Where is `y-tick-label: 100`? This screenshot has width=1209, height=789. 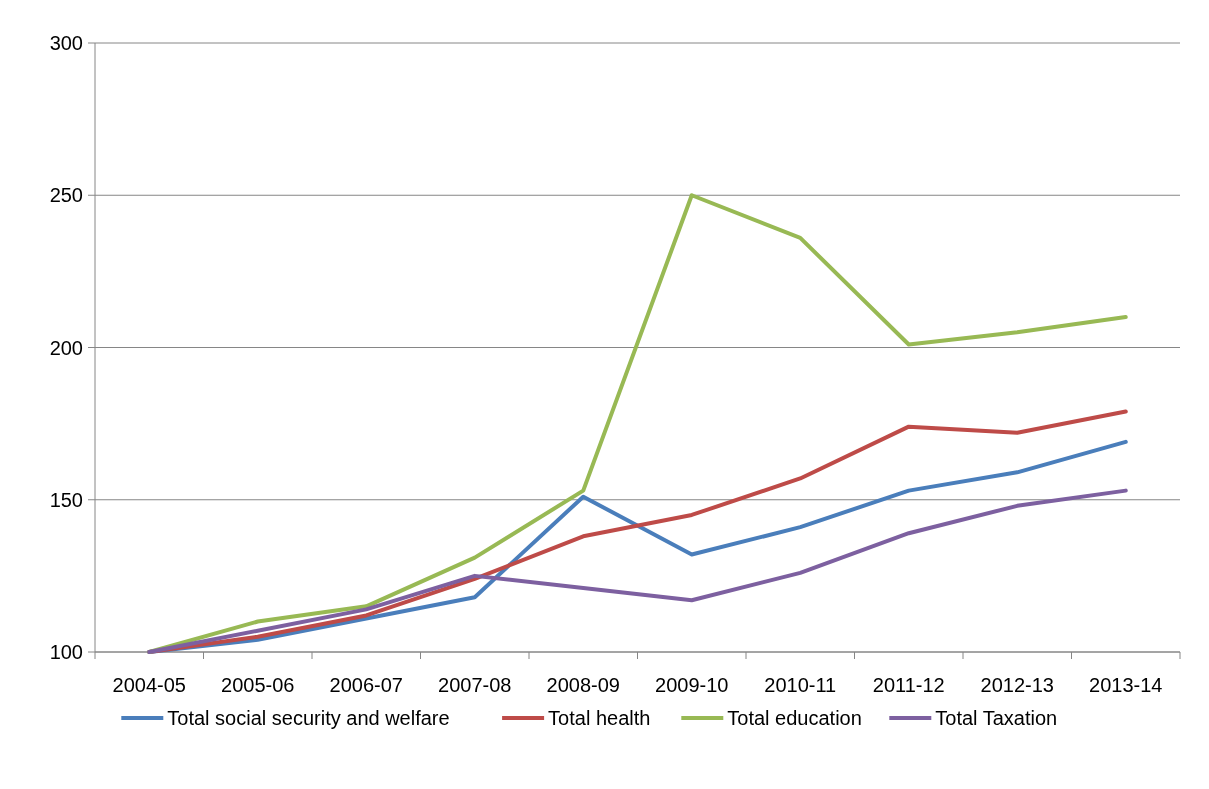 y-tick-label: 100 is located at coordinates (66, 652).